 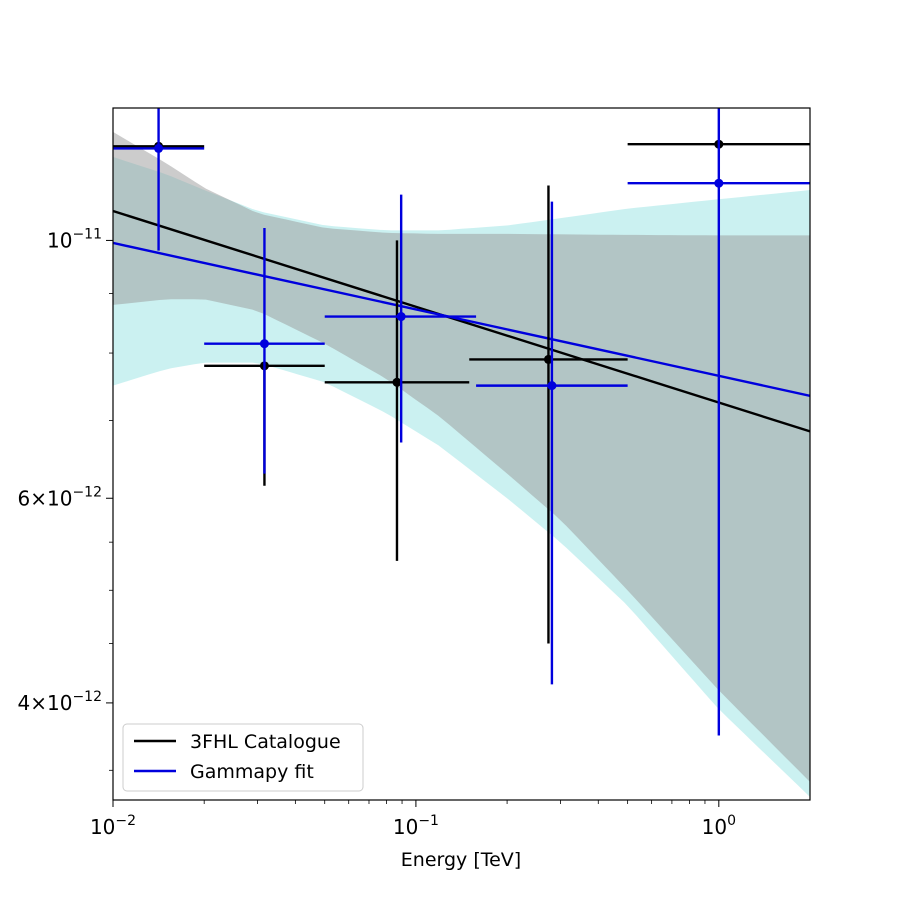 I want to click on gammapy-model-line, so click(x=461, y=319).